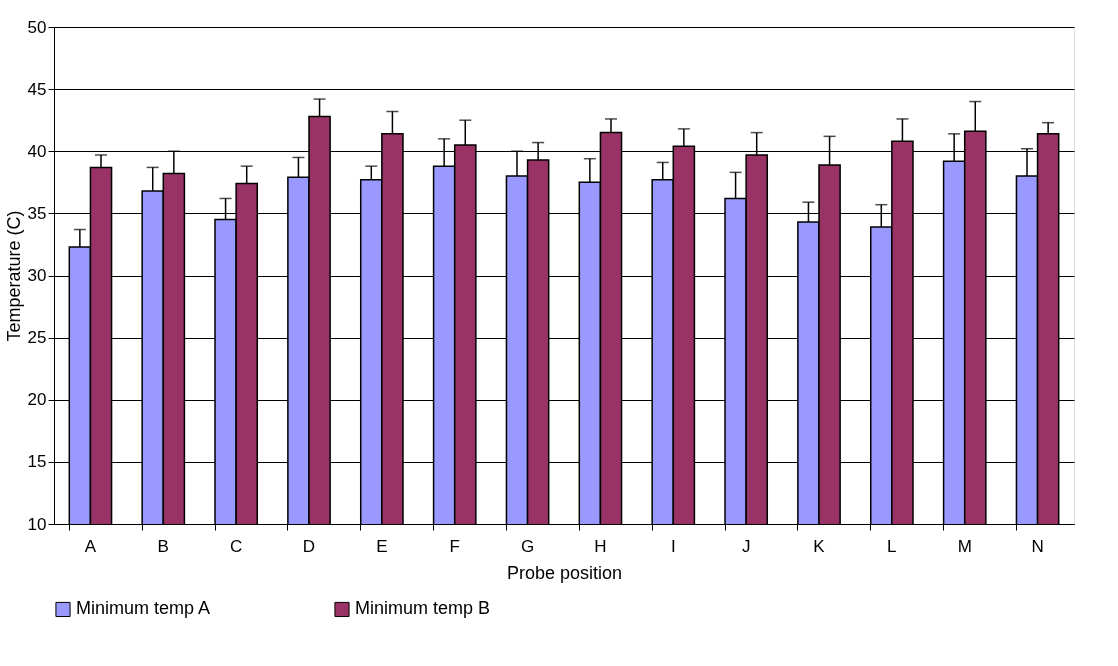 This screenshot has height=666, width=1118. Describe the element at coordinates (600, 546) in the screenshot. I see `x-tick-label: H` at that location.